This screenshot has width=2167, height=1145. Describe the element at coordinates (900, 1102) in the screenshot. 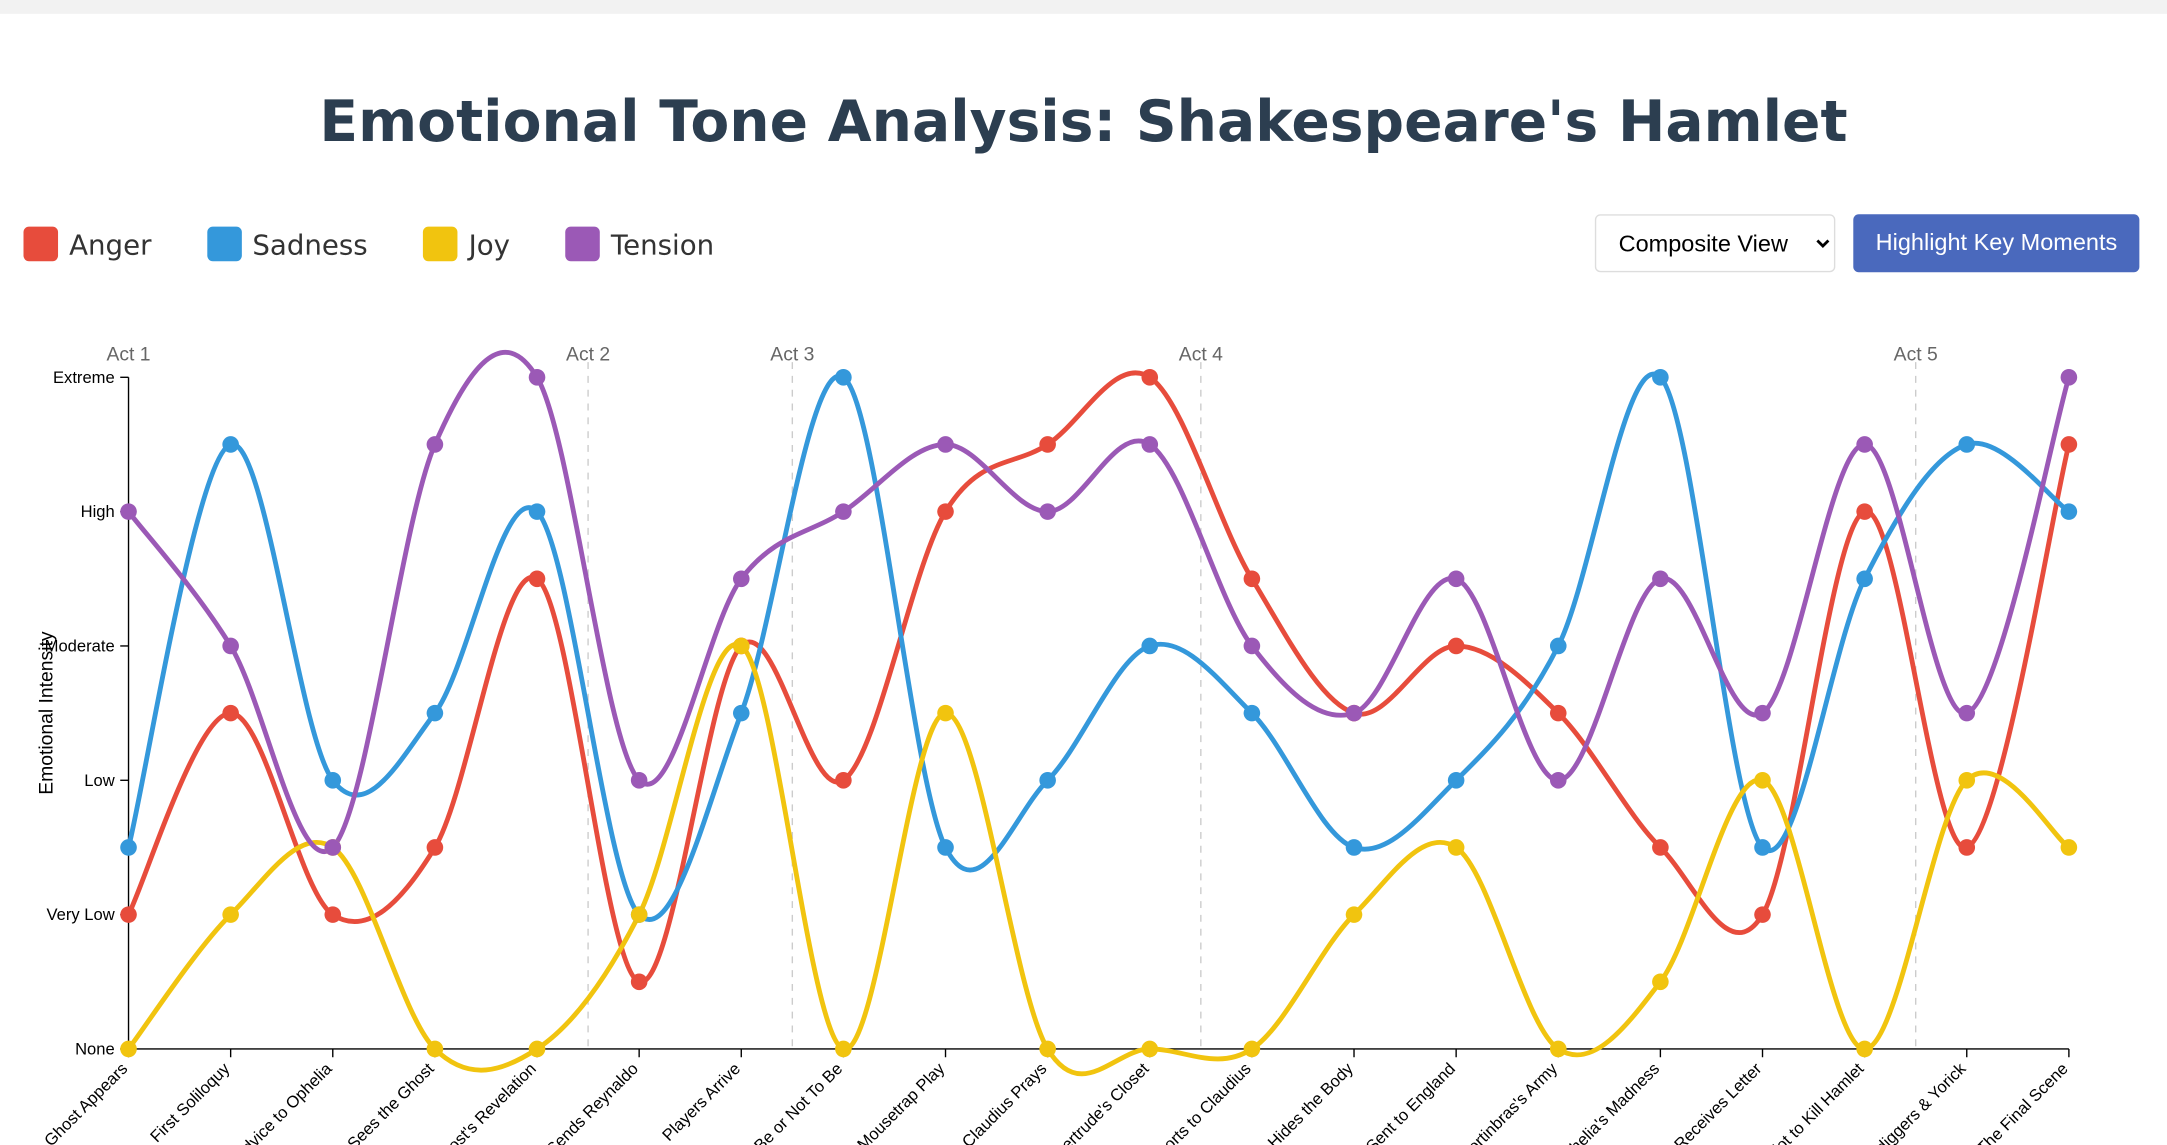

I see `x-tick-label: Mousetrap Play` at that location.